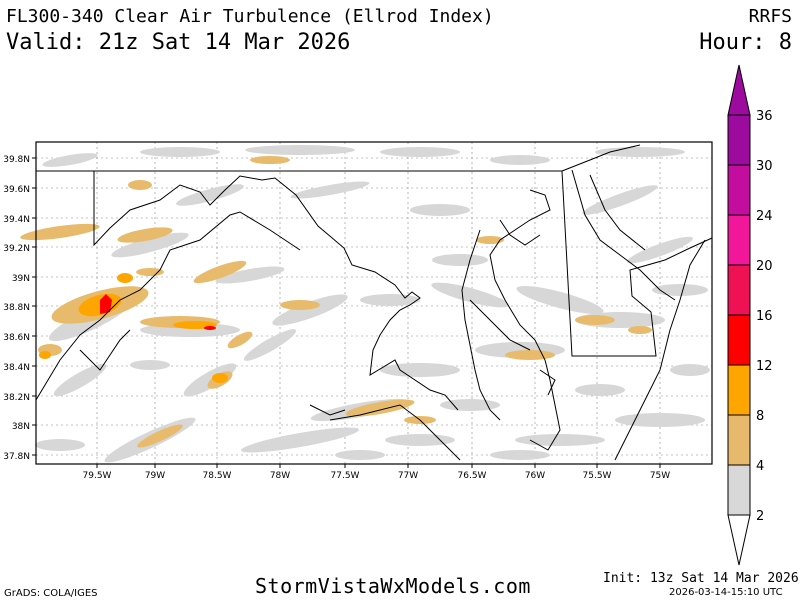  What do you see at coordinates (764, 166) in the screenshot?
I see `colorbar-label: 30` at bounding box center [764, 166].